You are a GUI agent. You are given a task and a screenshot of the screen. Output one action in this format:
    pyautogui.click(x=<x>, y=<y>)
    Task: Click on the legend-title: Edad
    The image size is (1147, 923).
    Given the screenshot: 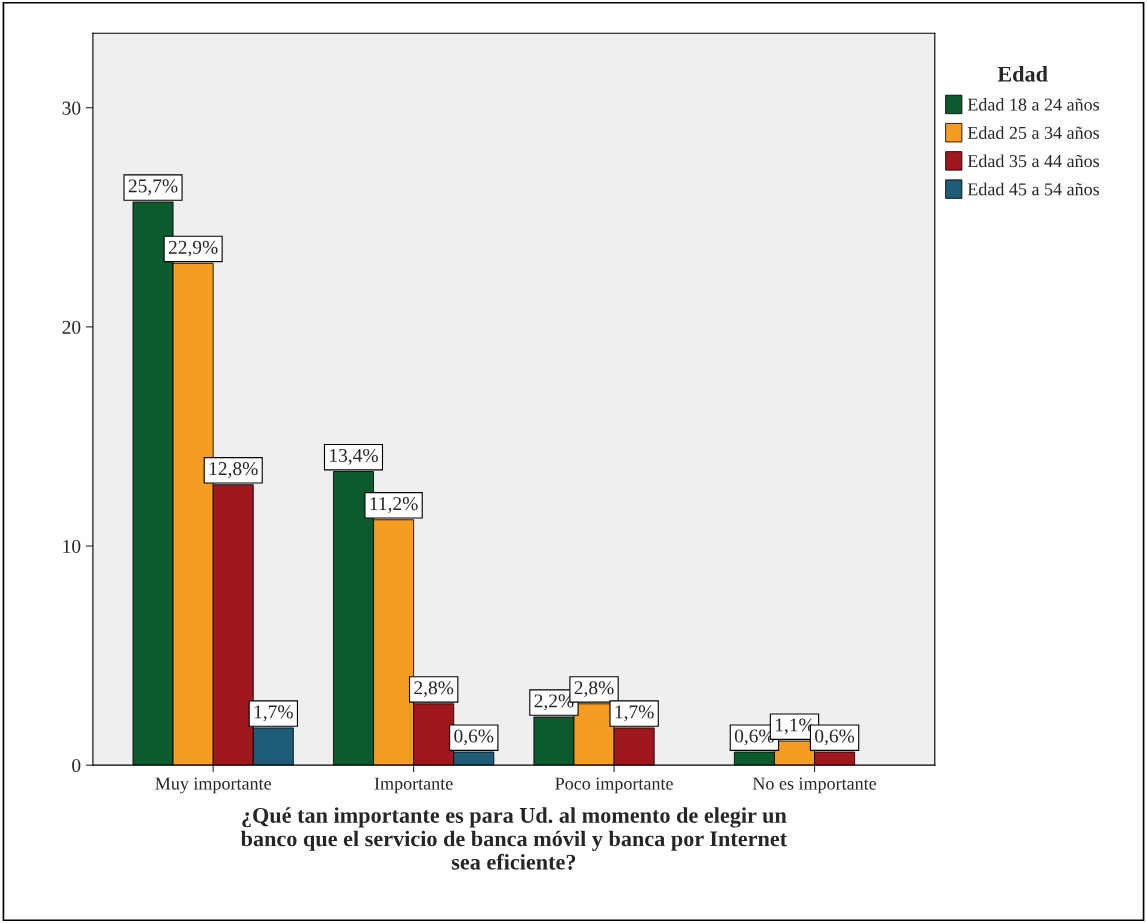 What is the action you would take?
    pyautogui.click(x=1022, y=74)
    